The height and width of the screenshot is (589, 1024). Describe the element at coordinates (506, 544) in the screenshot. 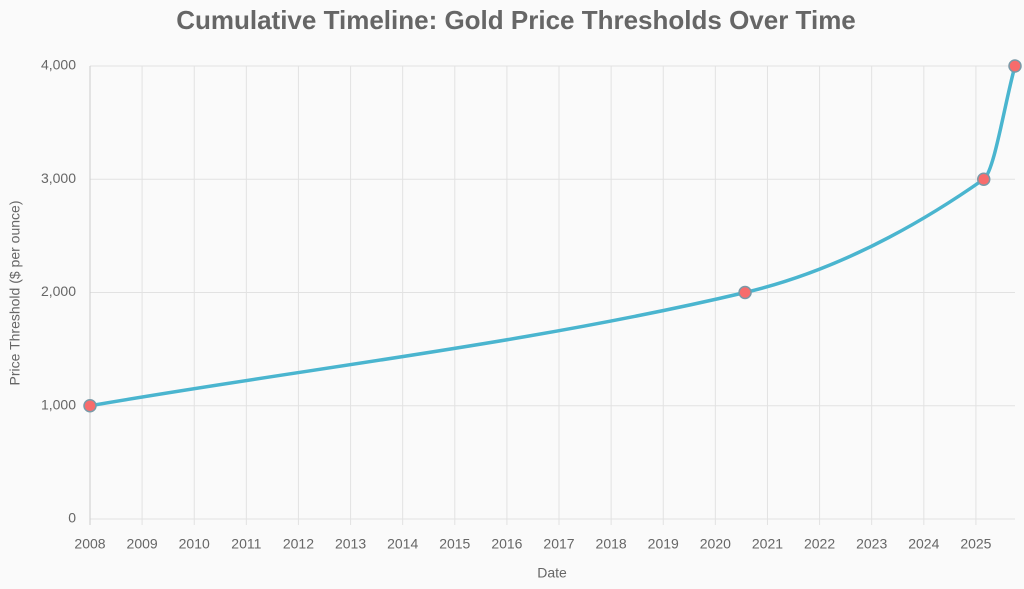

I see `x-tick-label: 2016` at that location.